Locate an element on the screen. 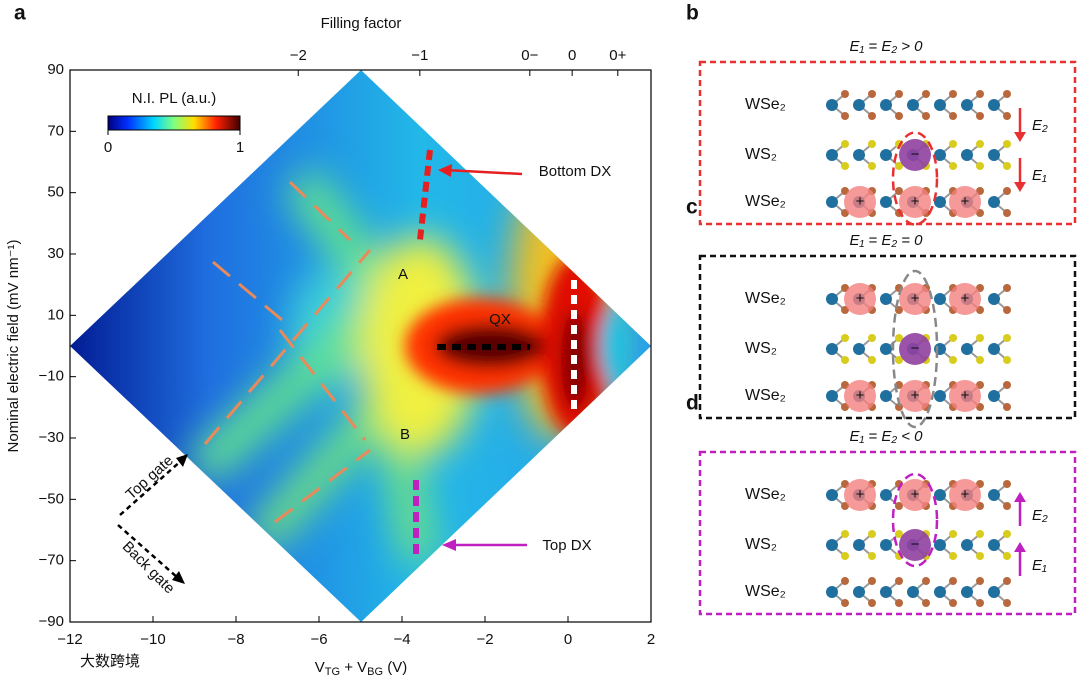 The image size is (1080, 683). colorbar is located at coordinates (174, 123).